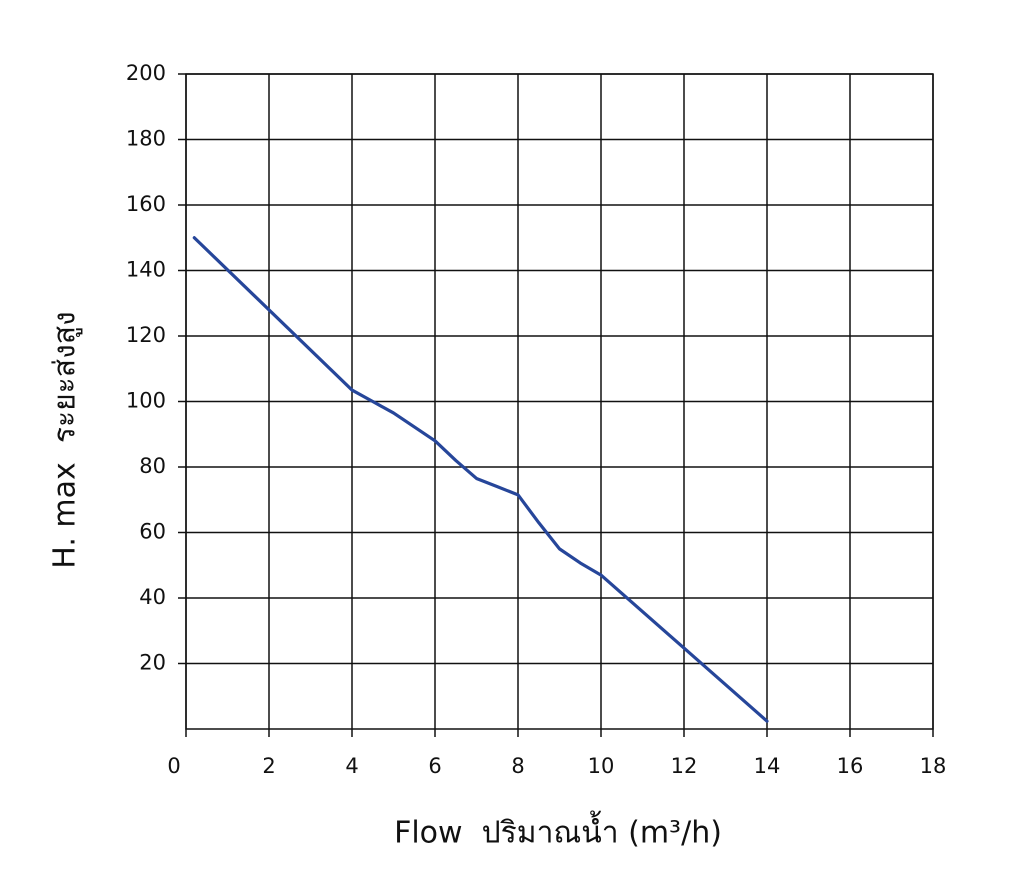  What do you see at coordinates (152, 663) in the screenshot?
I see `y-tick-label: 20` at bounding box center [152, 663].